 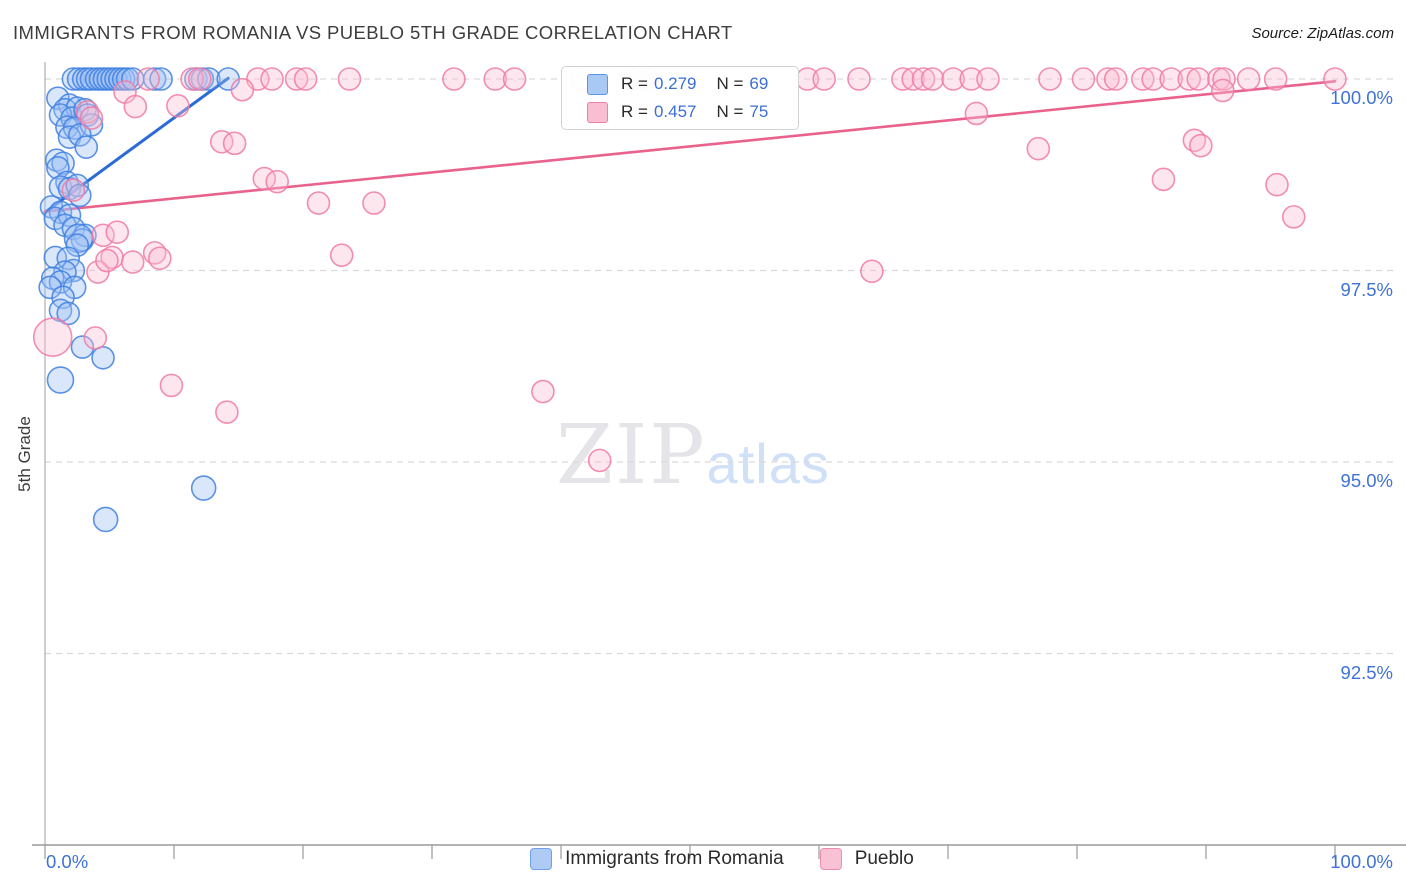 What do you see at coordinates (675, 83) in the screenshot?
I see `r-value-romania: 0.279` at bounding box center [675, 83].